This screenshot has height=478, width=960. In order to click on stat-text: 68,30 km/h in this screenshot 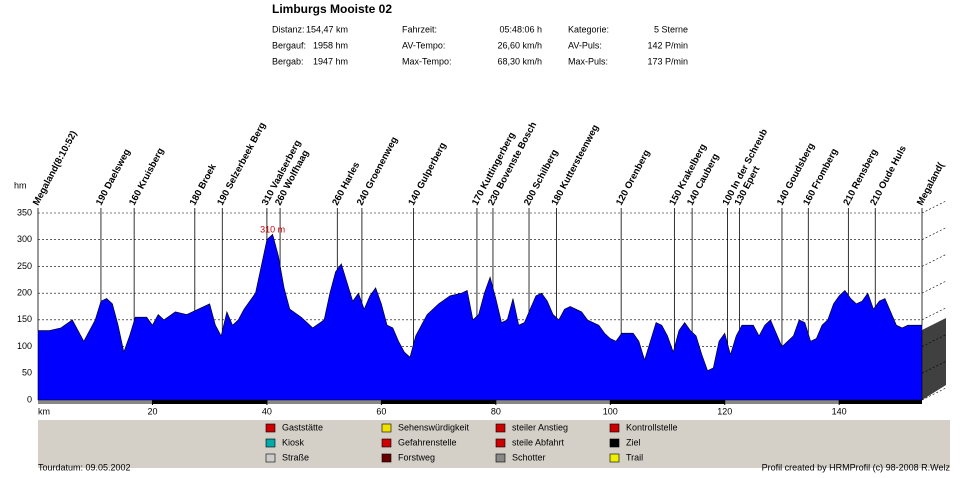, I will do `click(519, 61)`.